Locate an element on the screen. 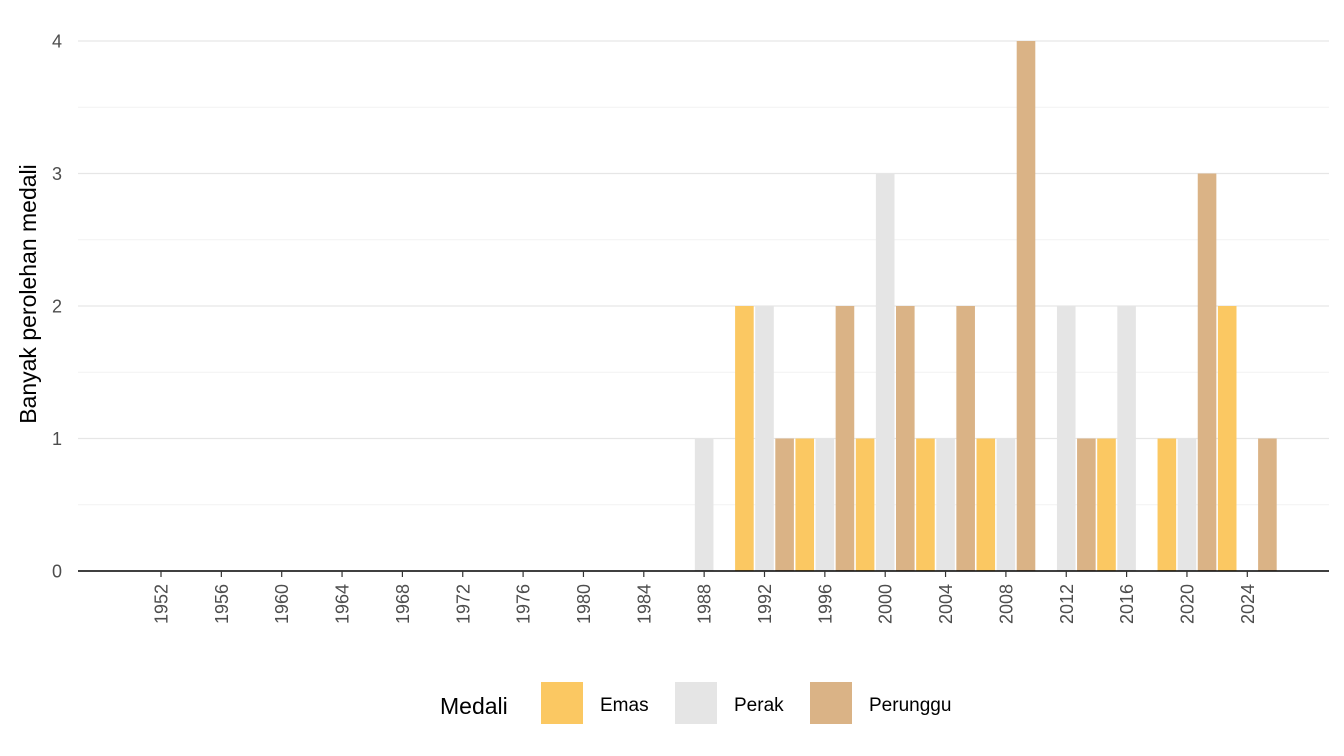  y-tick-label: 4 is located at coordinates (57, 42).